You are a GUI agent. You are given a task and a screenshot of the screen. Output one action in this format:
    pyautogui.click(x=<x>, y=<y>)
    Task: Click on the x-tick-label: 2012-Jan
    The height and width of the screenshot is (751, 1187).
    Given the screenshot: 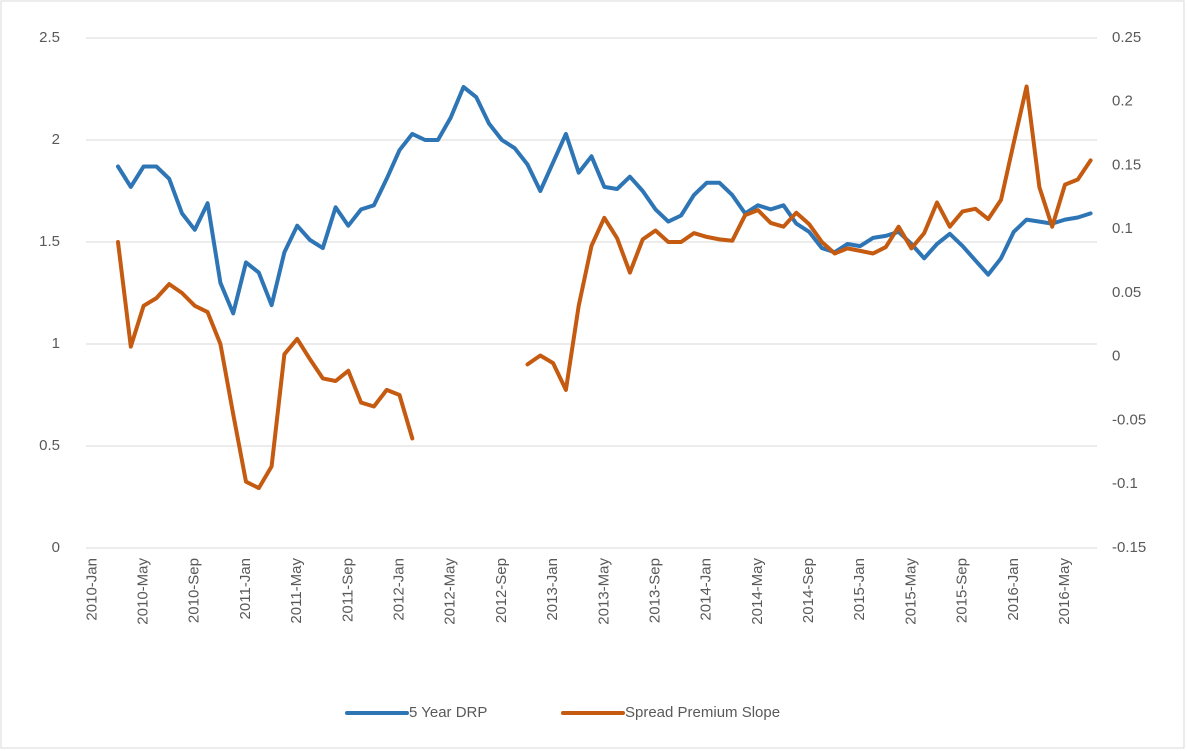 What is the action you would take?
    pyautogui.click(x=399, y=589)
    